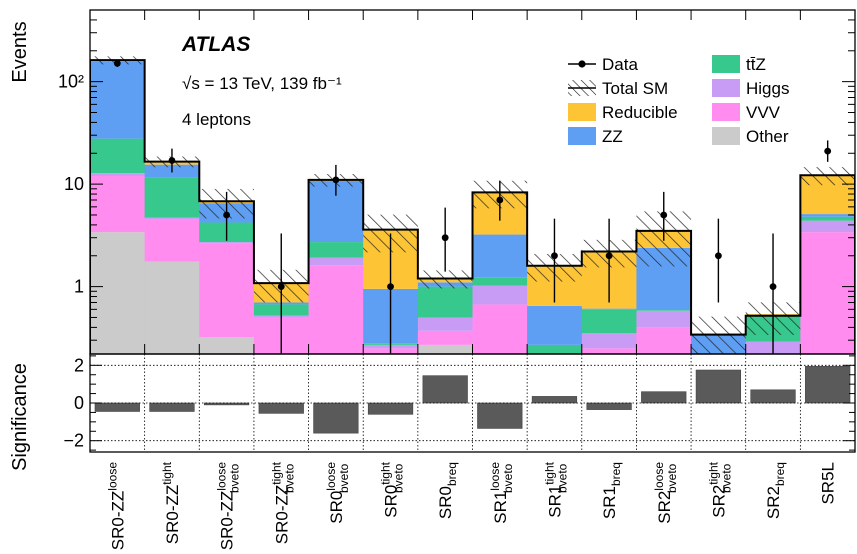  I want to click on legend-label: Data, so click(620, 64).